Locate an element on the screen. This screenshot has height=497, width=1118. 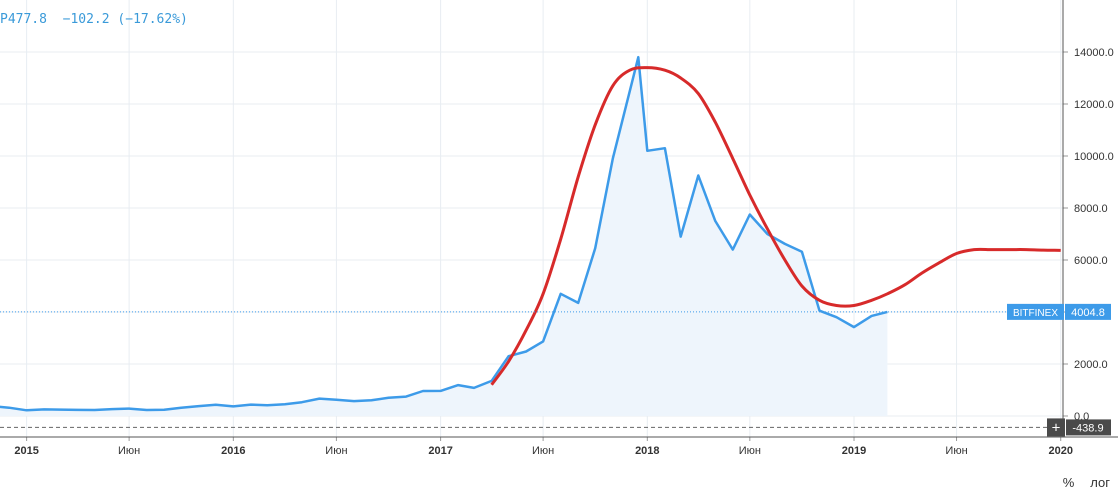
percent-scale-toggle: % is located at coordinates (1068, 482).